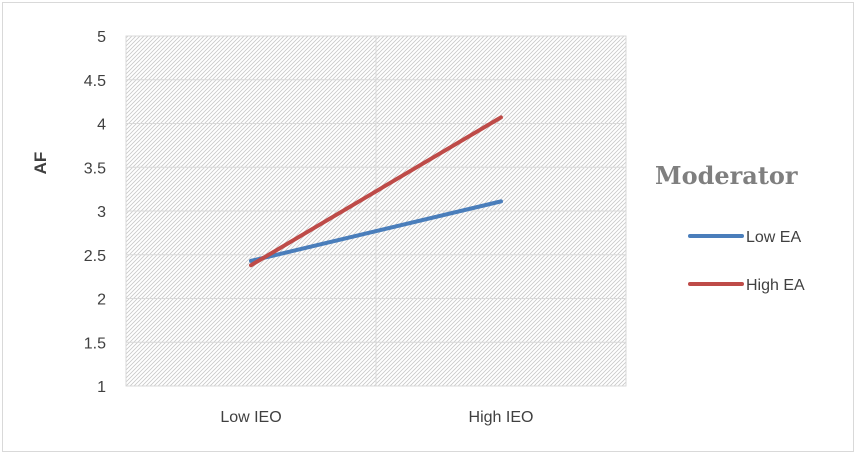 Image resolution: width=858 pixels, height=456 pixels. I want to click on legend-label: Low EA, so click(773, 237).